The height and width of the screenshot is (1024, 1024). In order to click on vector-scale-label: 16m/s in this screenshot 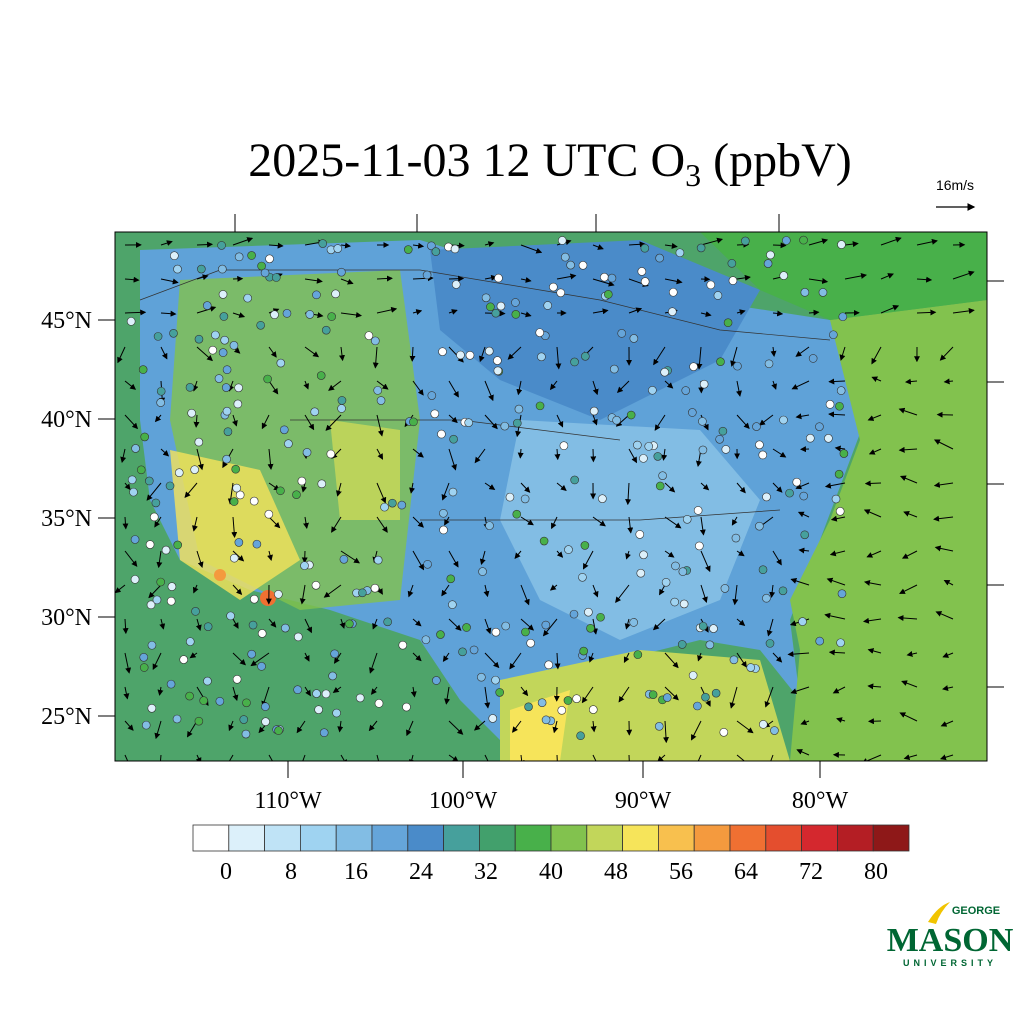, I will do `click(955, 185)`.